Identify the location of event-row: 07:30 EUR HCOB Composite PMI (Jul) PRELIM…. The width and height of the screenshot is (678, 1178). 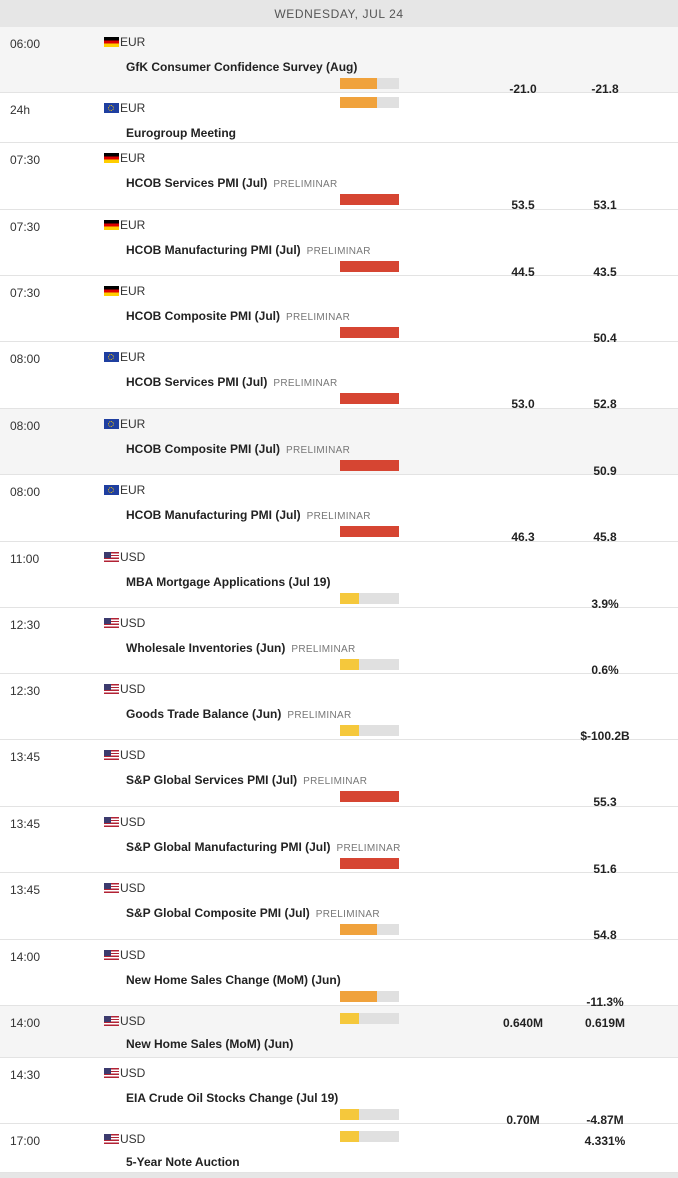
(339, 310).